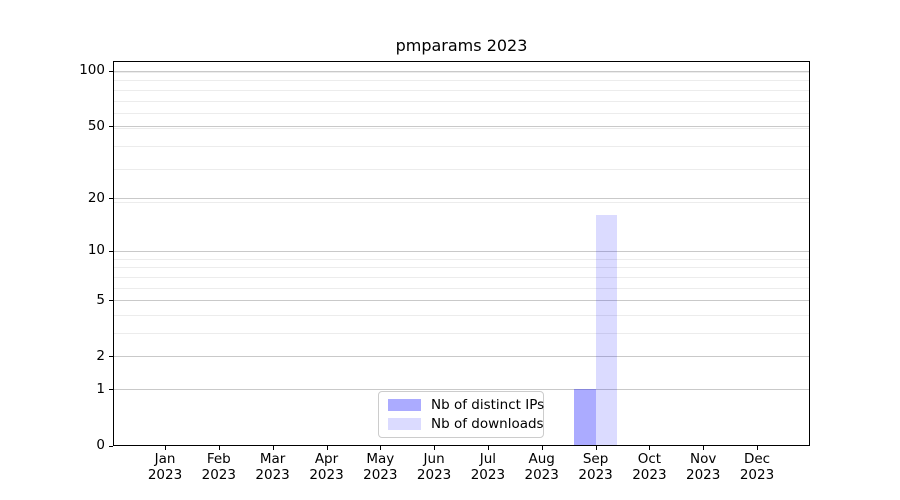 Image resolution: width=900 pixels, height=500 pixels. What do you see at coordinates (487, 423) in the screenshot?
I see `legend-label-downloads: Nb of downloads` at bounding box center [487, 423].